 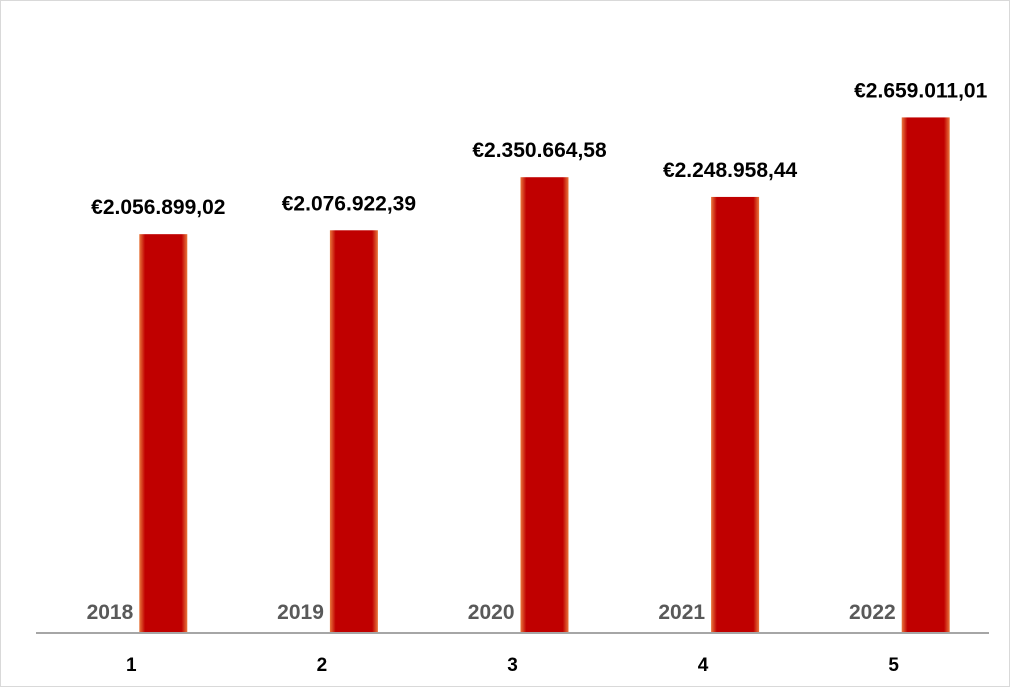 I want to click on x-tick-5: 5, so click(x=893, y=665).